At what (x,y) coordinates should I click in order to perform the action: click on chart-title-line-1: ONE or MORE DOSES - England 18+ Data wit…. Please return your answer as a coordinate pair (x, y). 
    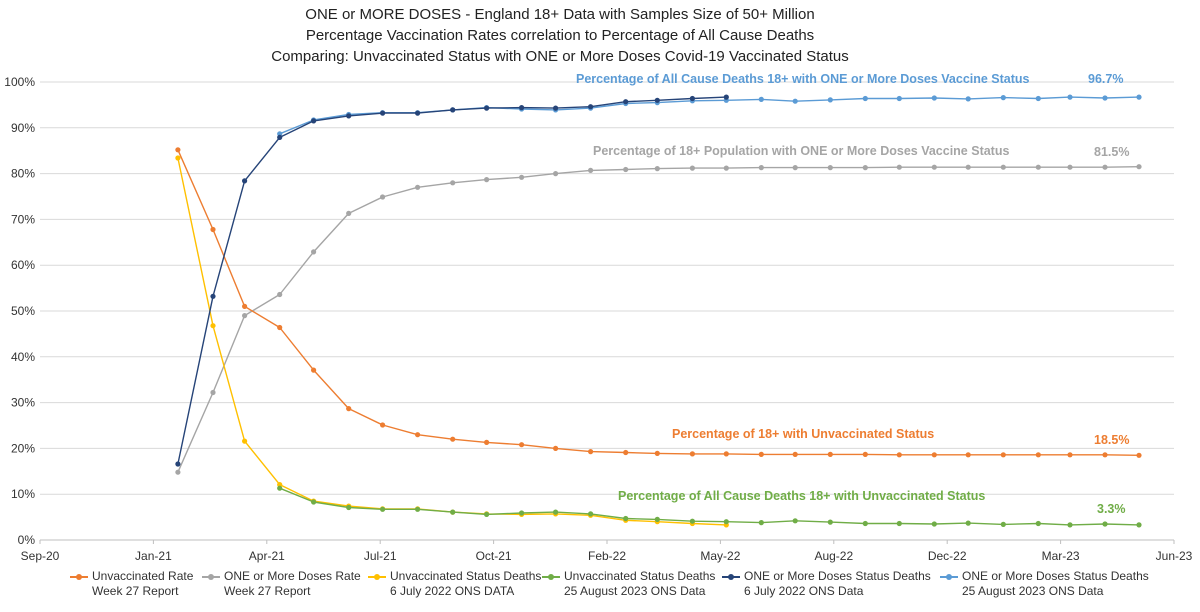
    Looking at the image, I should click on (560, 14).